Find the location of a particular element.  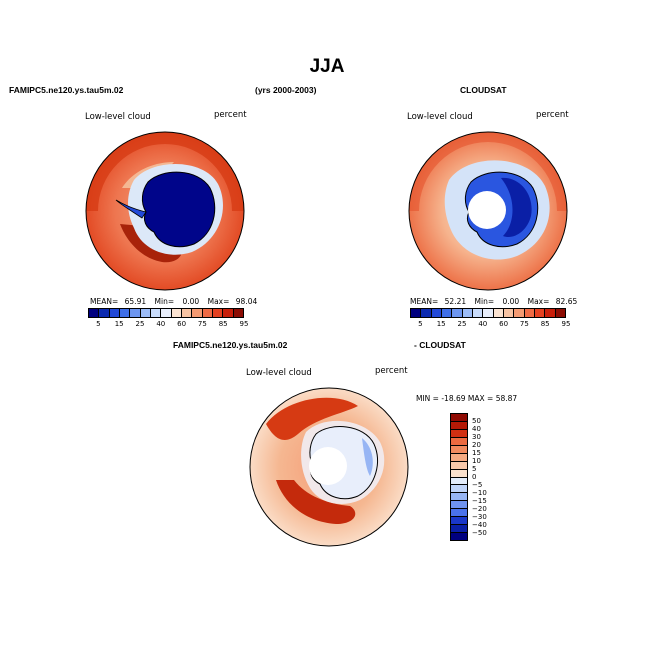

panel2-max-label: Max= is located at coordinates (538, 301).